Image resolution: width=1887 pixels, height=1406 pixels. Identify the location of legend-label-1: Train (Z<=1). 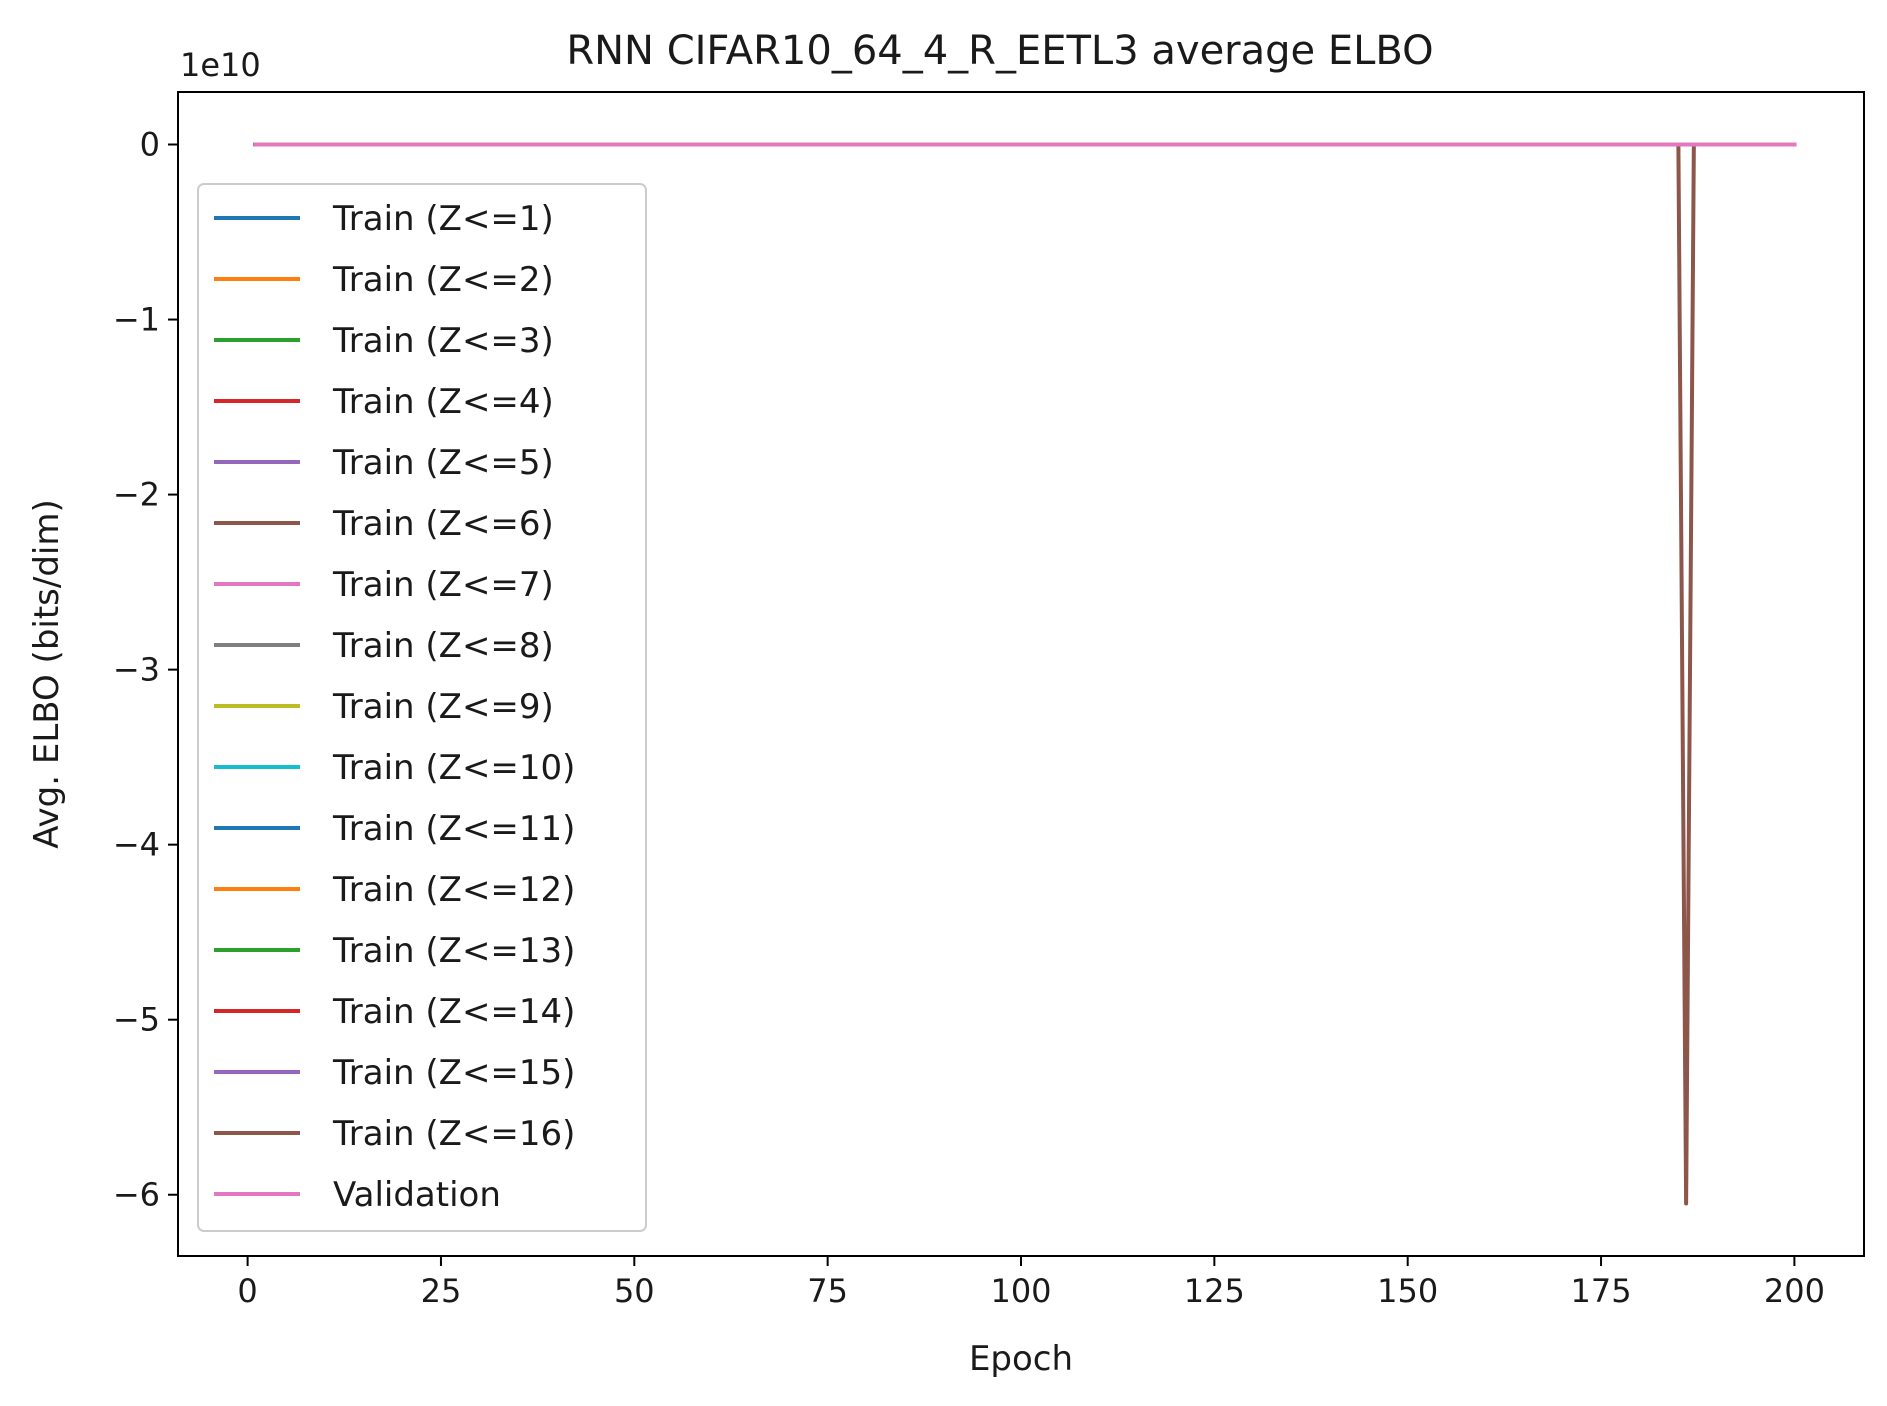
(443, 219).